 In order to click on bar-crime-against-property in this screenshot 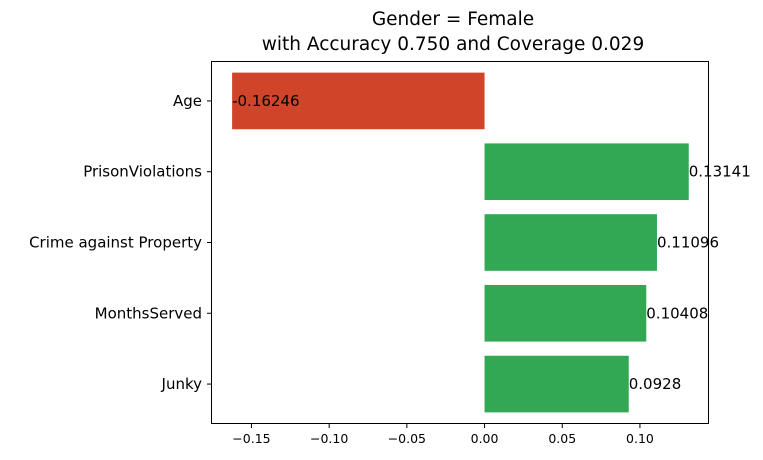, I will do `click(570, 242)`.